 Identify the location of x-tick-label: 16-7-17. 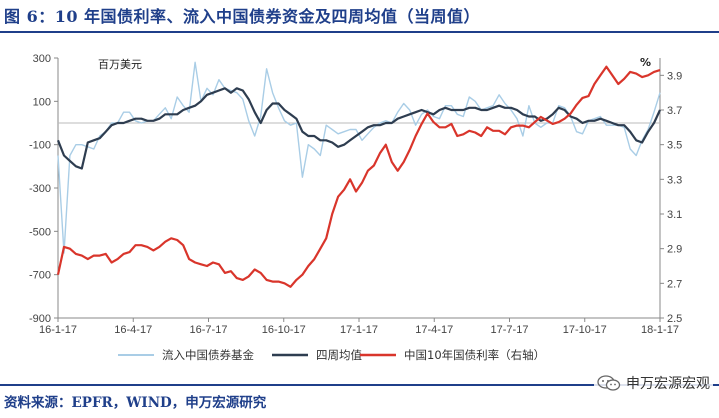
(209, 330).